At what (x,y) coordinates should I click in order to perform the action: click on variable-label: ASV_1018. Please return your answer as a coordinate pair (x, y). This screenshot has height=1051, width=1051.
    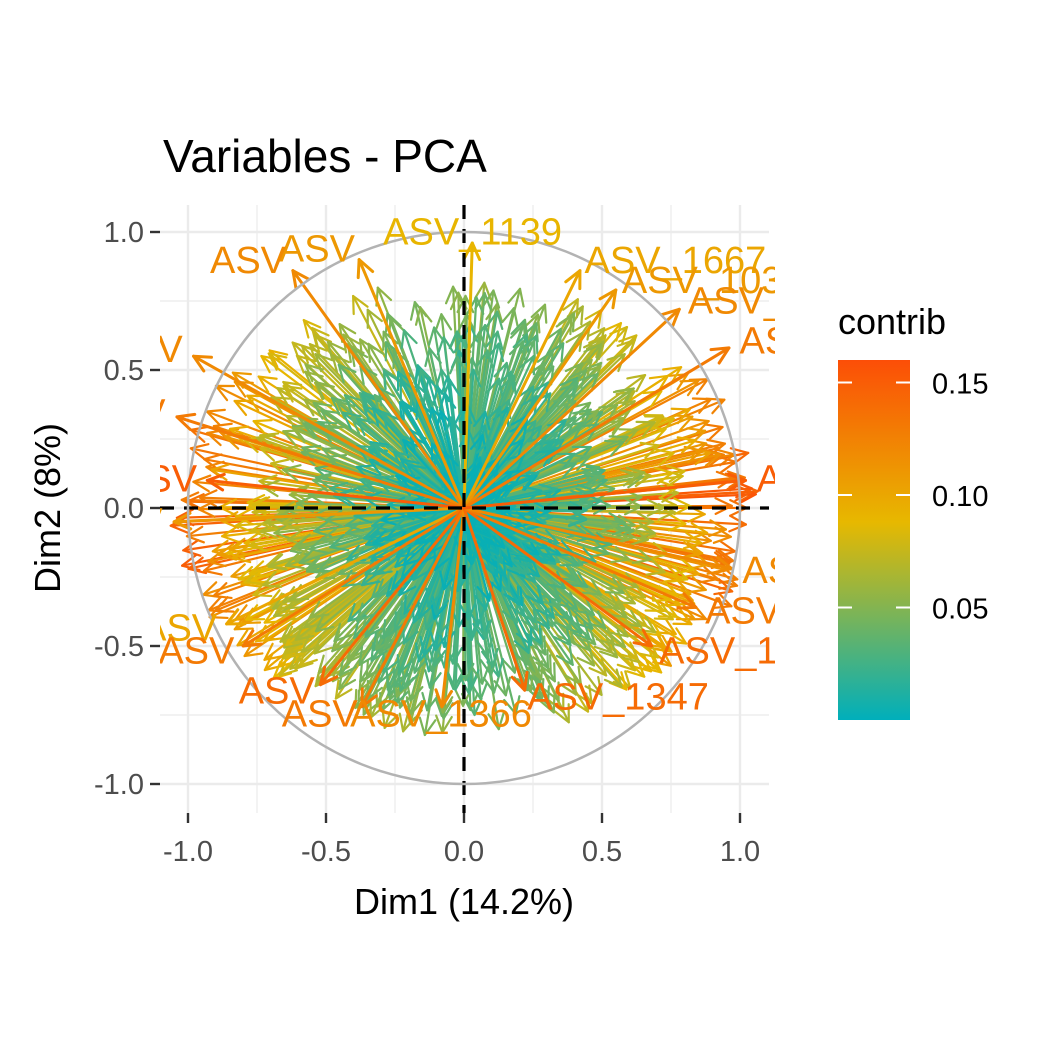
    Looking at the image, I should click on (779, 301).